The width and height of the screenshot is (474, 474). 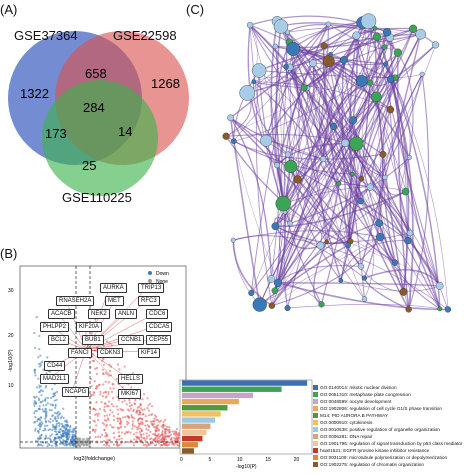 I want to click on venn-label-gse110225: GSE110225, so click(x=97, y=197).